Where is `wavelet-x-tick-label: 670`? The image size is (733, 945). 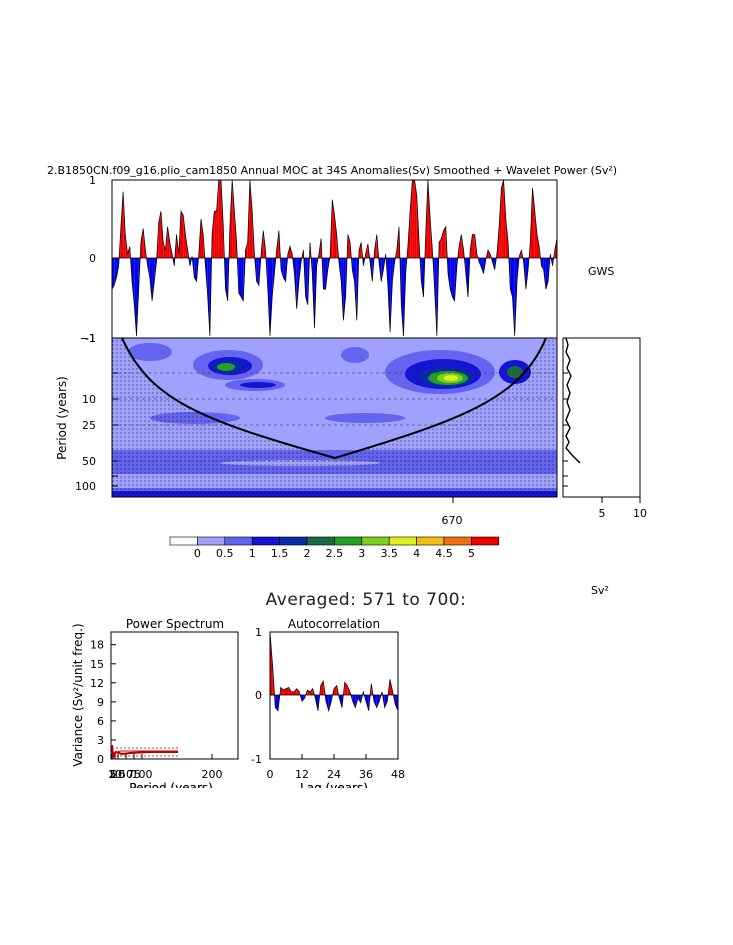 wavelet-x-tick-label: 670 is located at coordinates (452, 520).